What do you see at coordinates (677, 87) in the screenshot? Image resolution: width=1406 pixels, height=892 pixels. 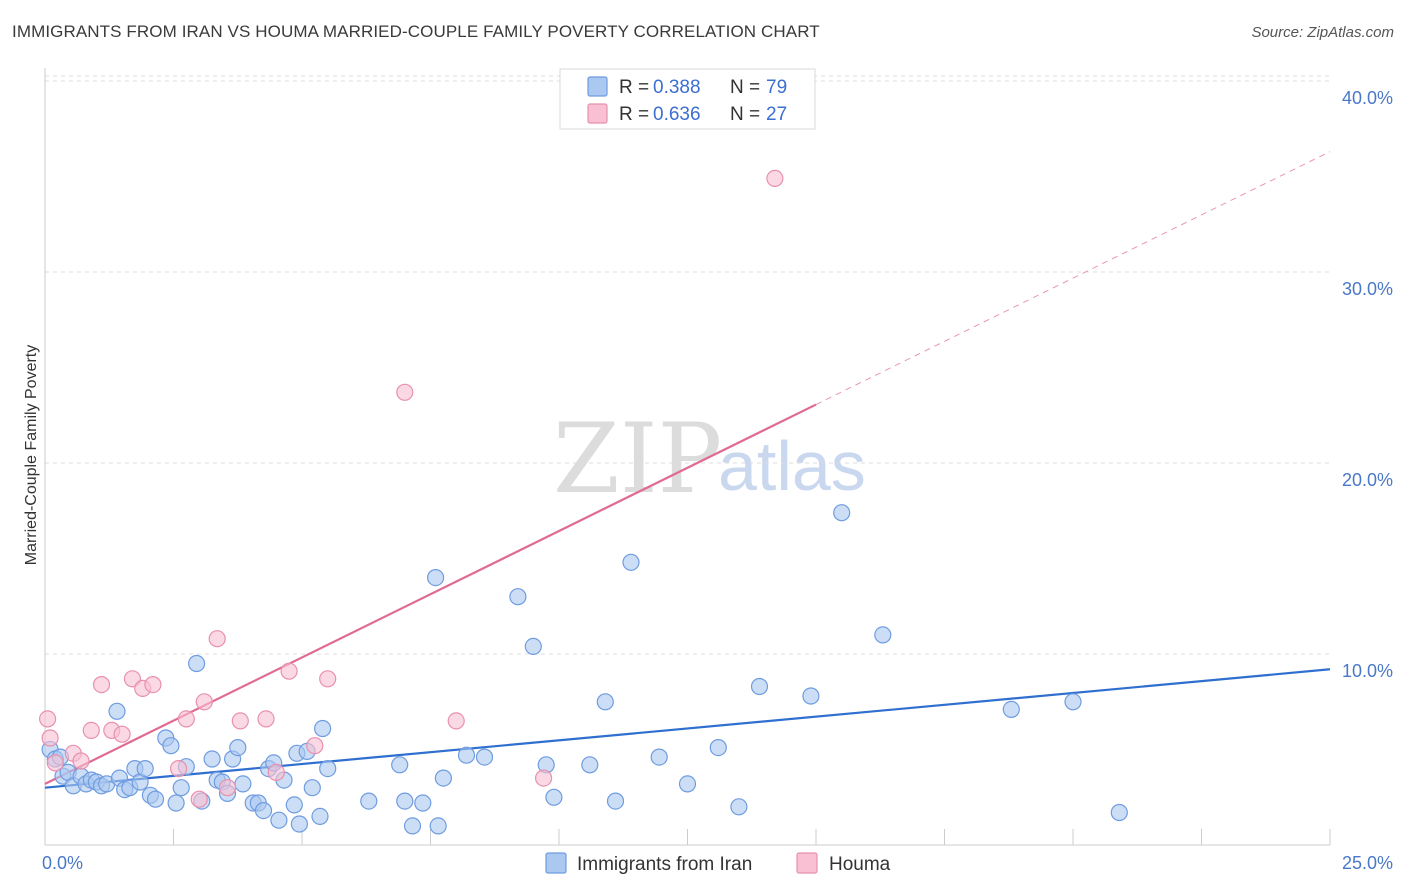 I see `legend-r-value-1: 0.388` at bounding box center [677, 87].